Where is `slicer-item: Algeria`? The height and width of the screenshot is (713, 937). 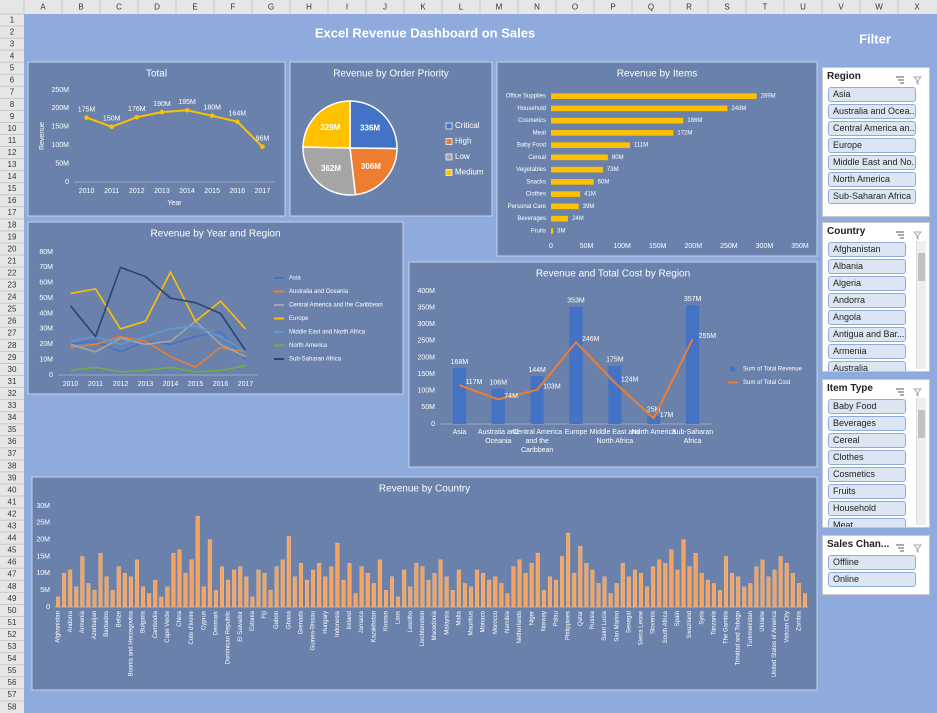 slicer-item: Algeria is located at coordinates (867, 283).